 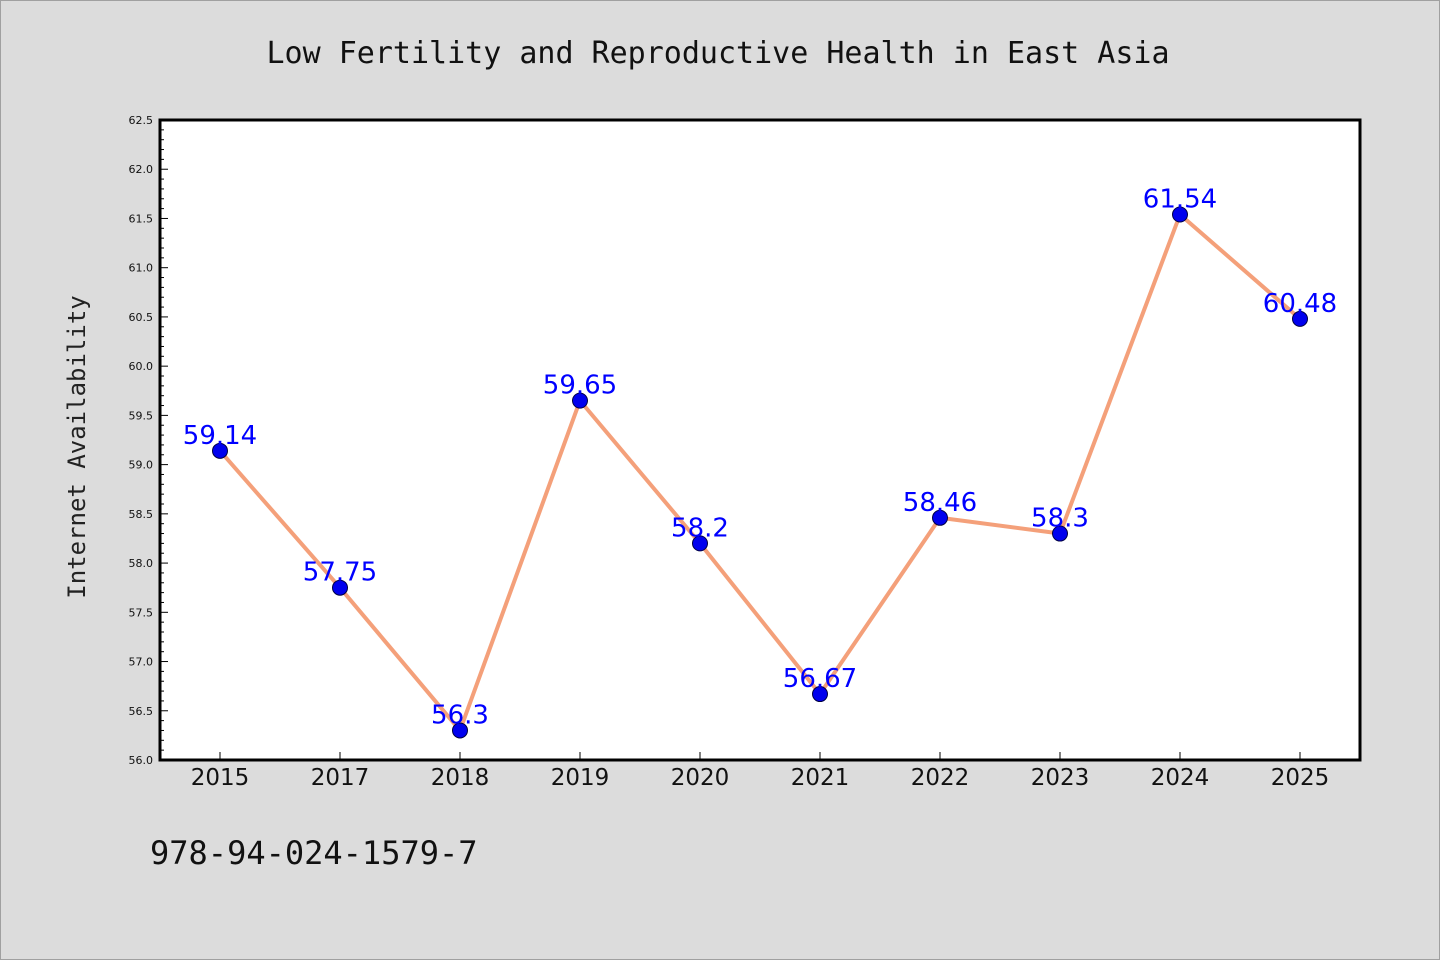 I want to click on y-tick-label: 58.5, so click(x=141, y=514).